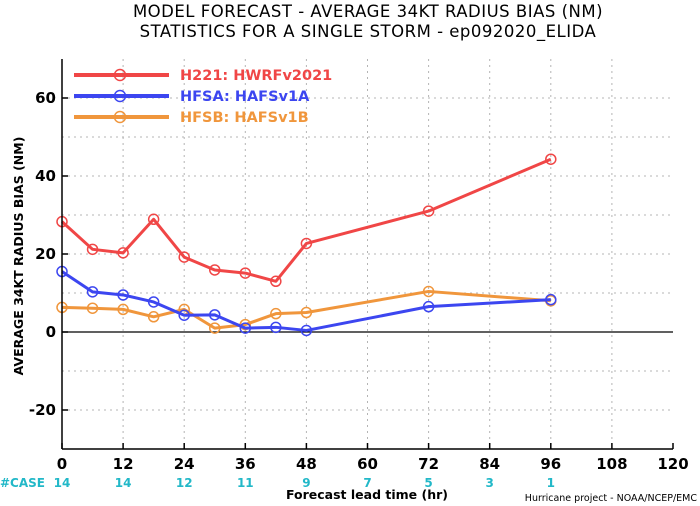  Describe the element at coordinates (672, 464) in the screenshot. I see `x-tick-label: 120` at that location.